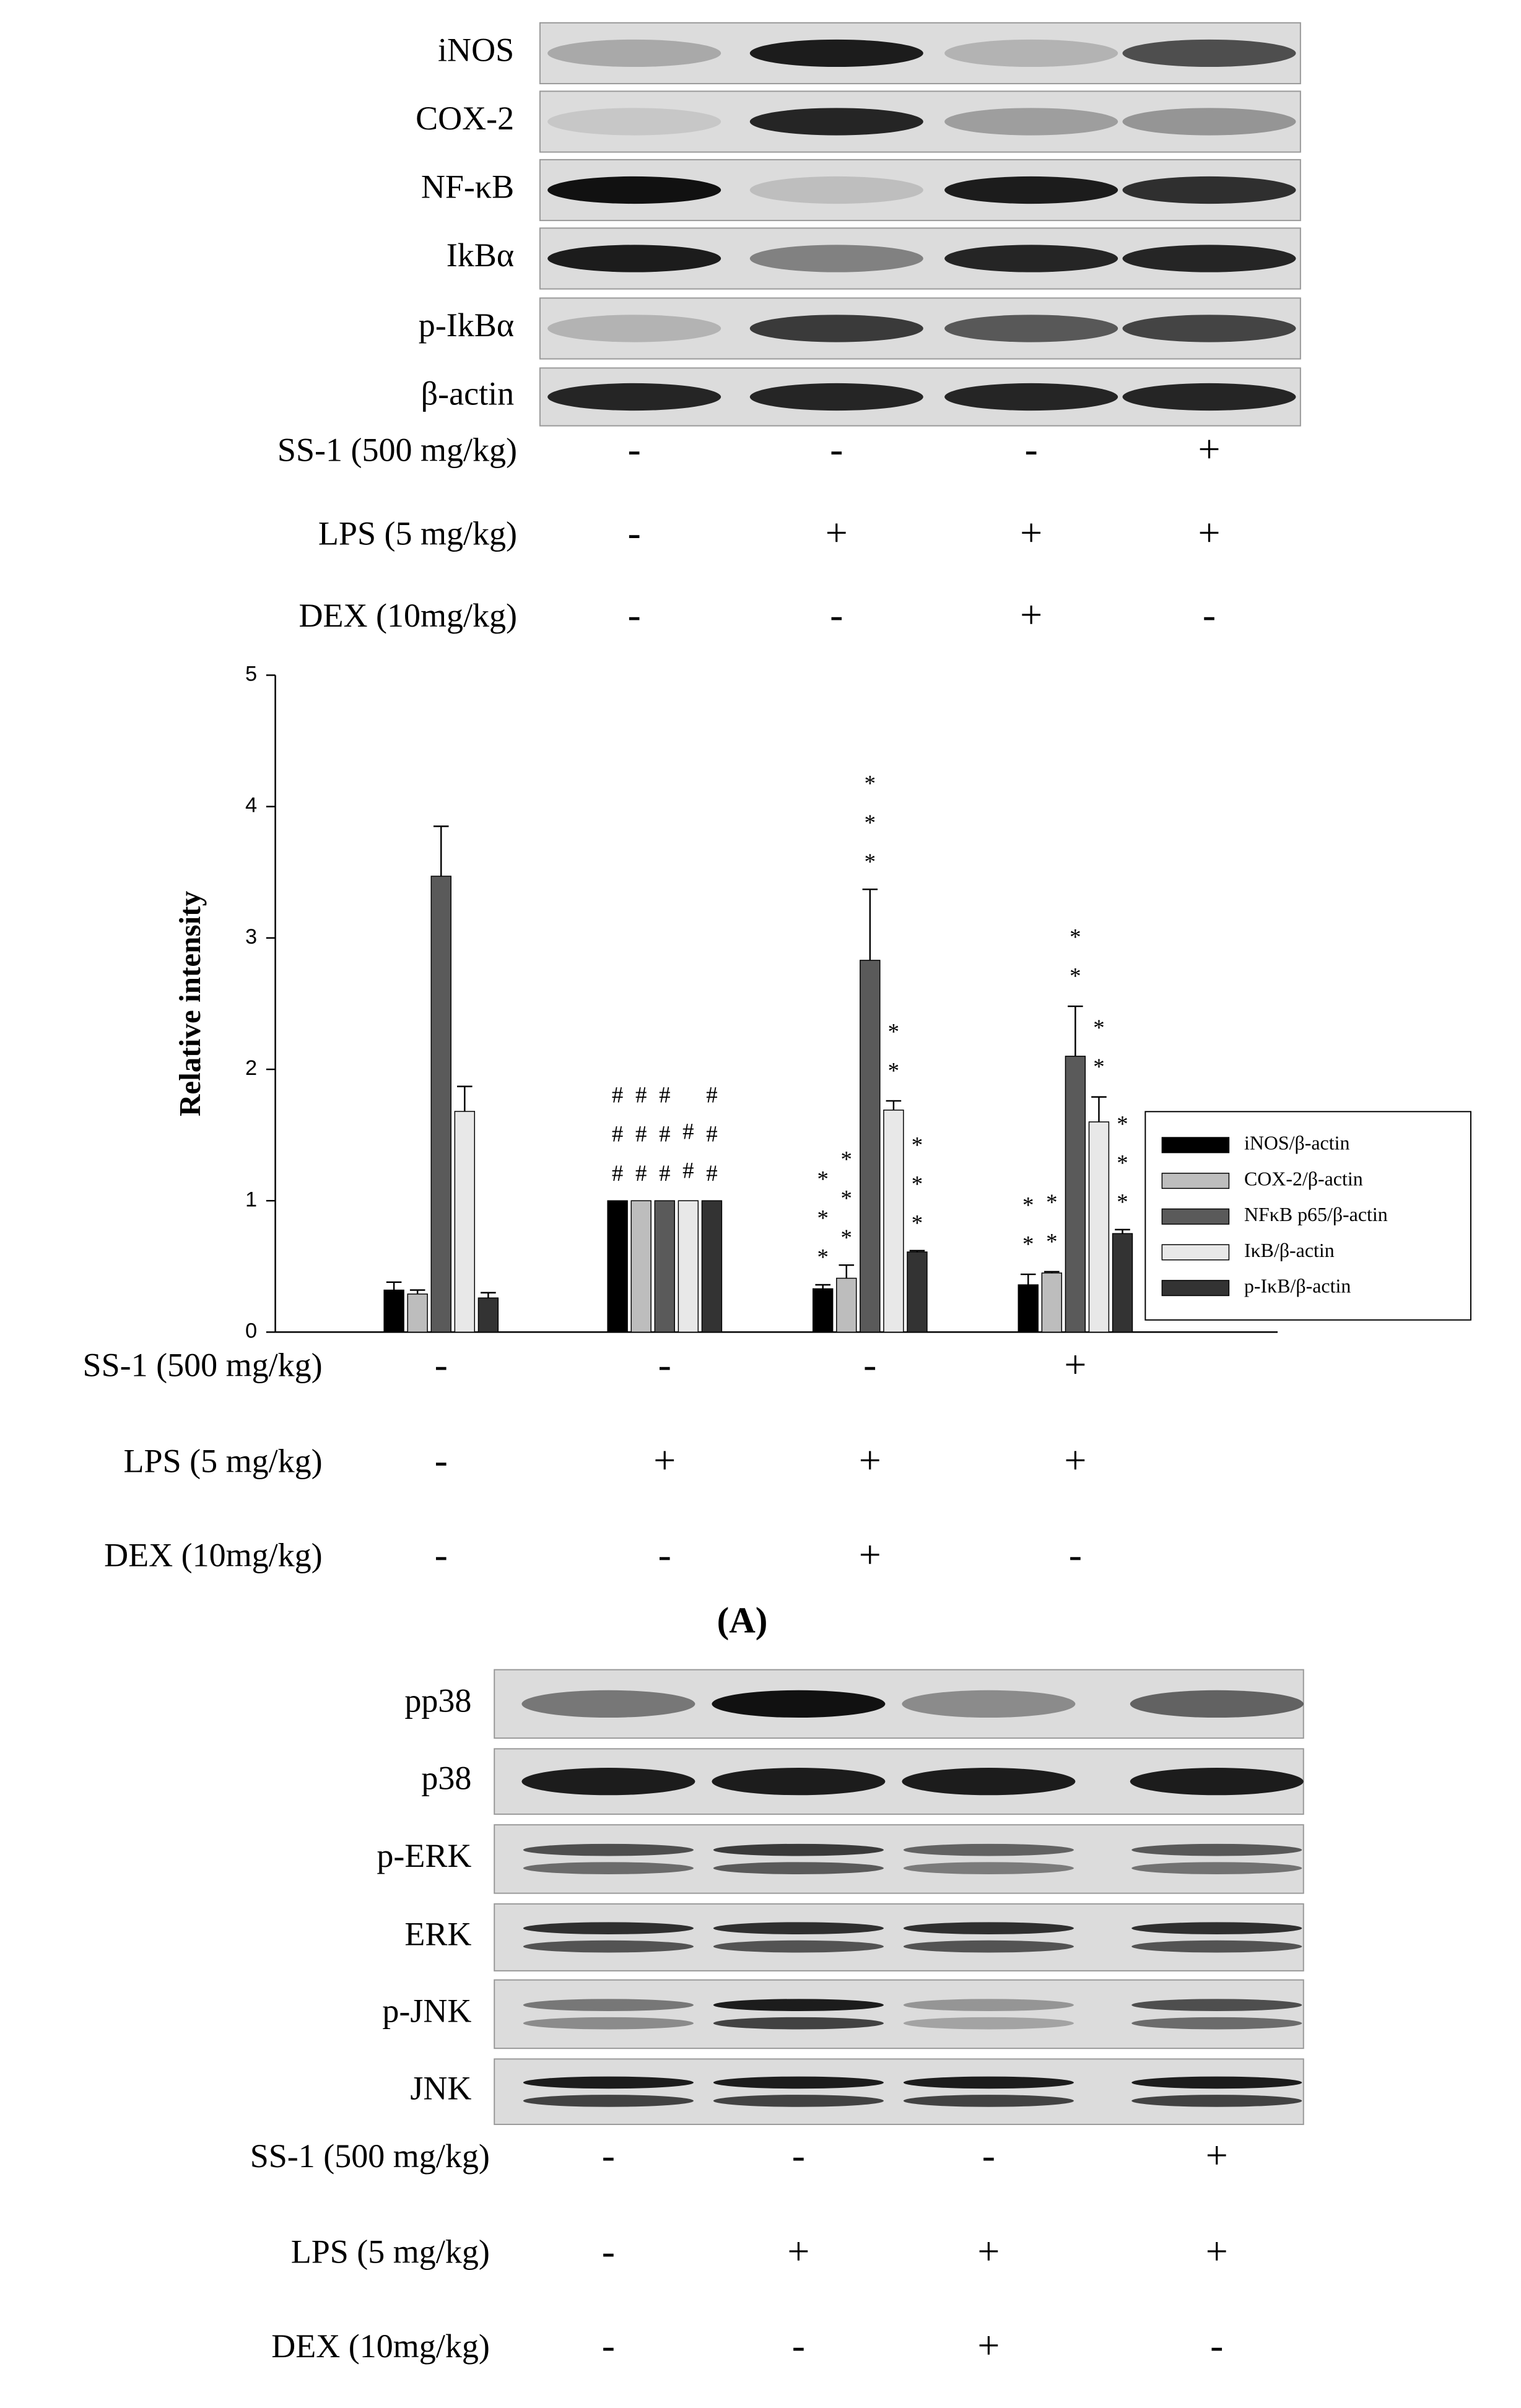 This screenshot has width=1521, height=2408. I want to click on y-tick-label: 5, so click(251, 675).